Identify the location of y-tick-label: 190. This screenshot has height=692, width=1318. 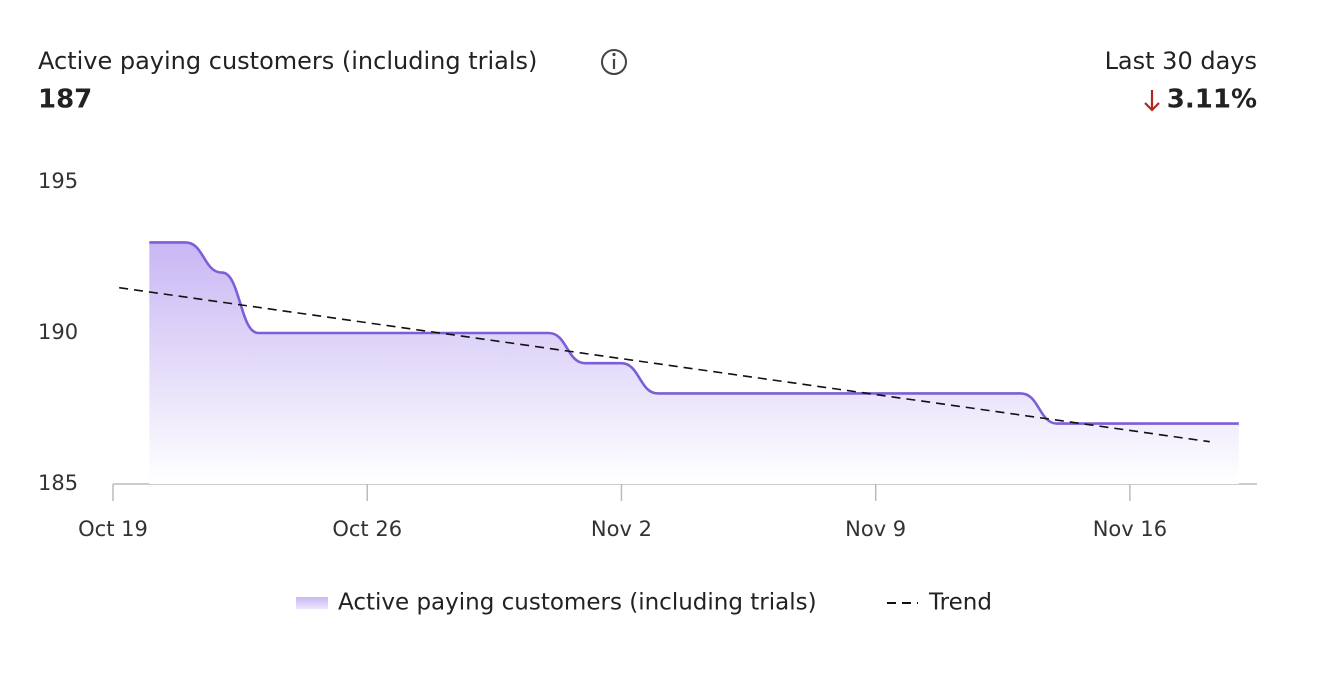
(58, 332).